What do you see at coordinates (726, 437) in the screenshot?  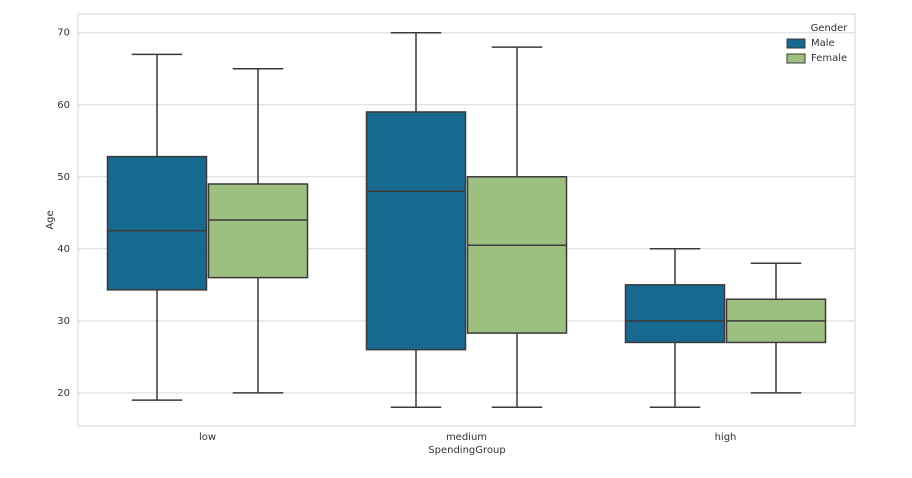 I see `x-tick-label: high` at bounding box center [726, 437].